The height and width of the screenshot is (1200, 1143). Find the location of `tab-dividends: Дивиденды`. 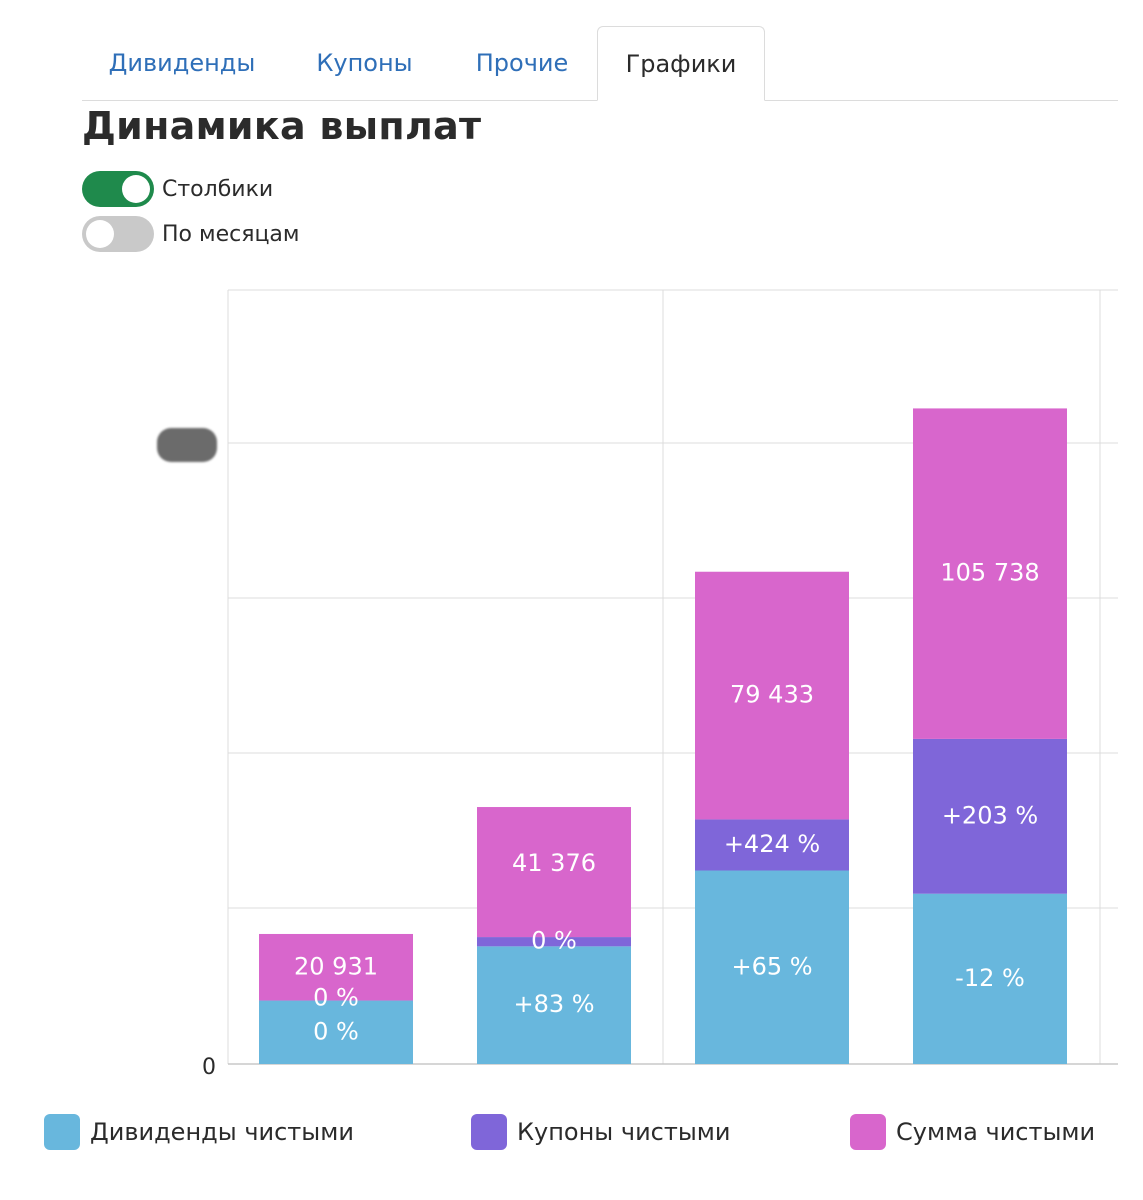

tab-dividends: Дивиденды is located at coordinates (182, 63).